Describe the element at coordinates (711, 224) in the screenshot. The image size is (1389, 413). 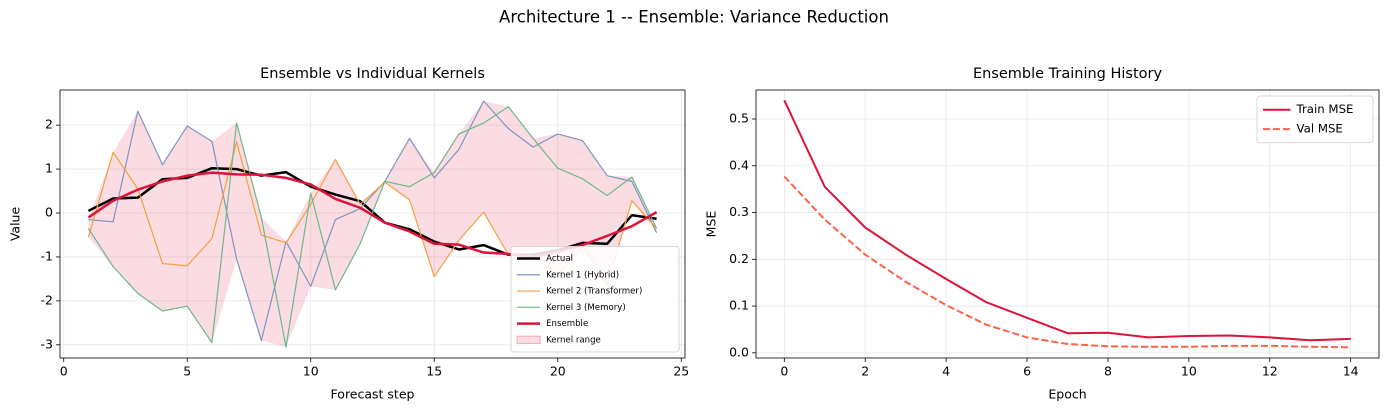
I see `y-axis-label: MSE` at that location.